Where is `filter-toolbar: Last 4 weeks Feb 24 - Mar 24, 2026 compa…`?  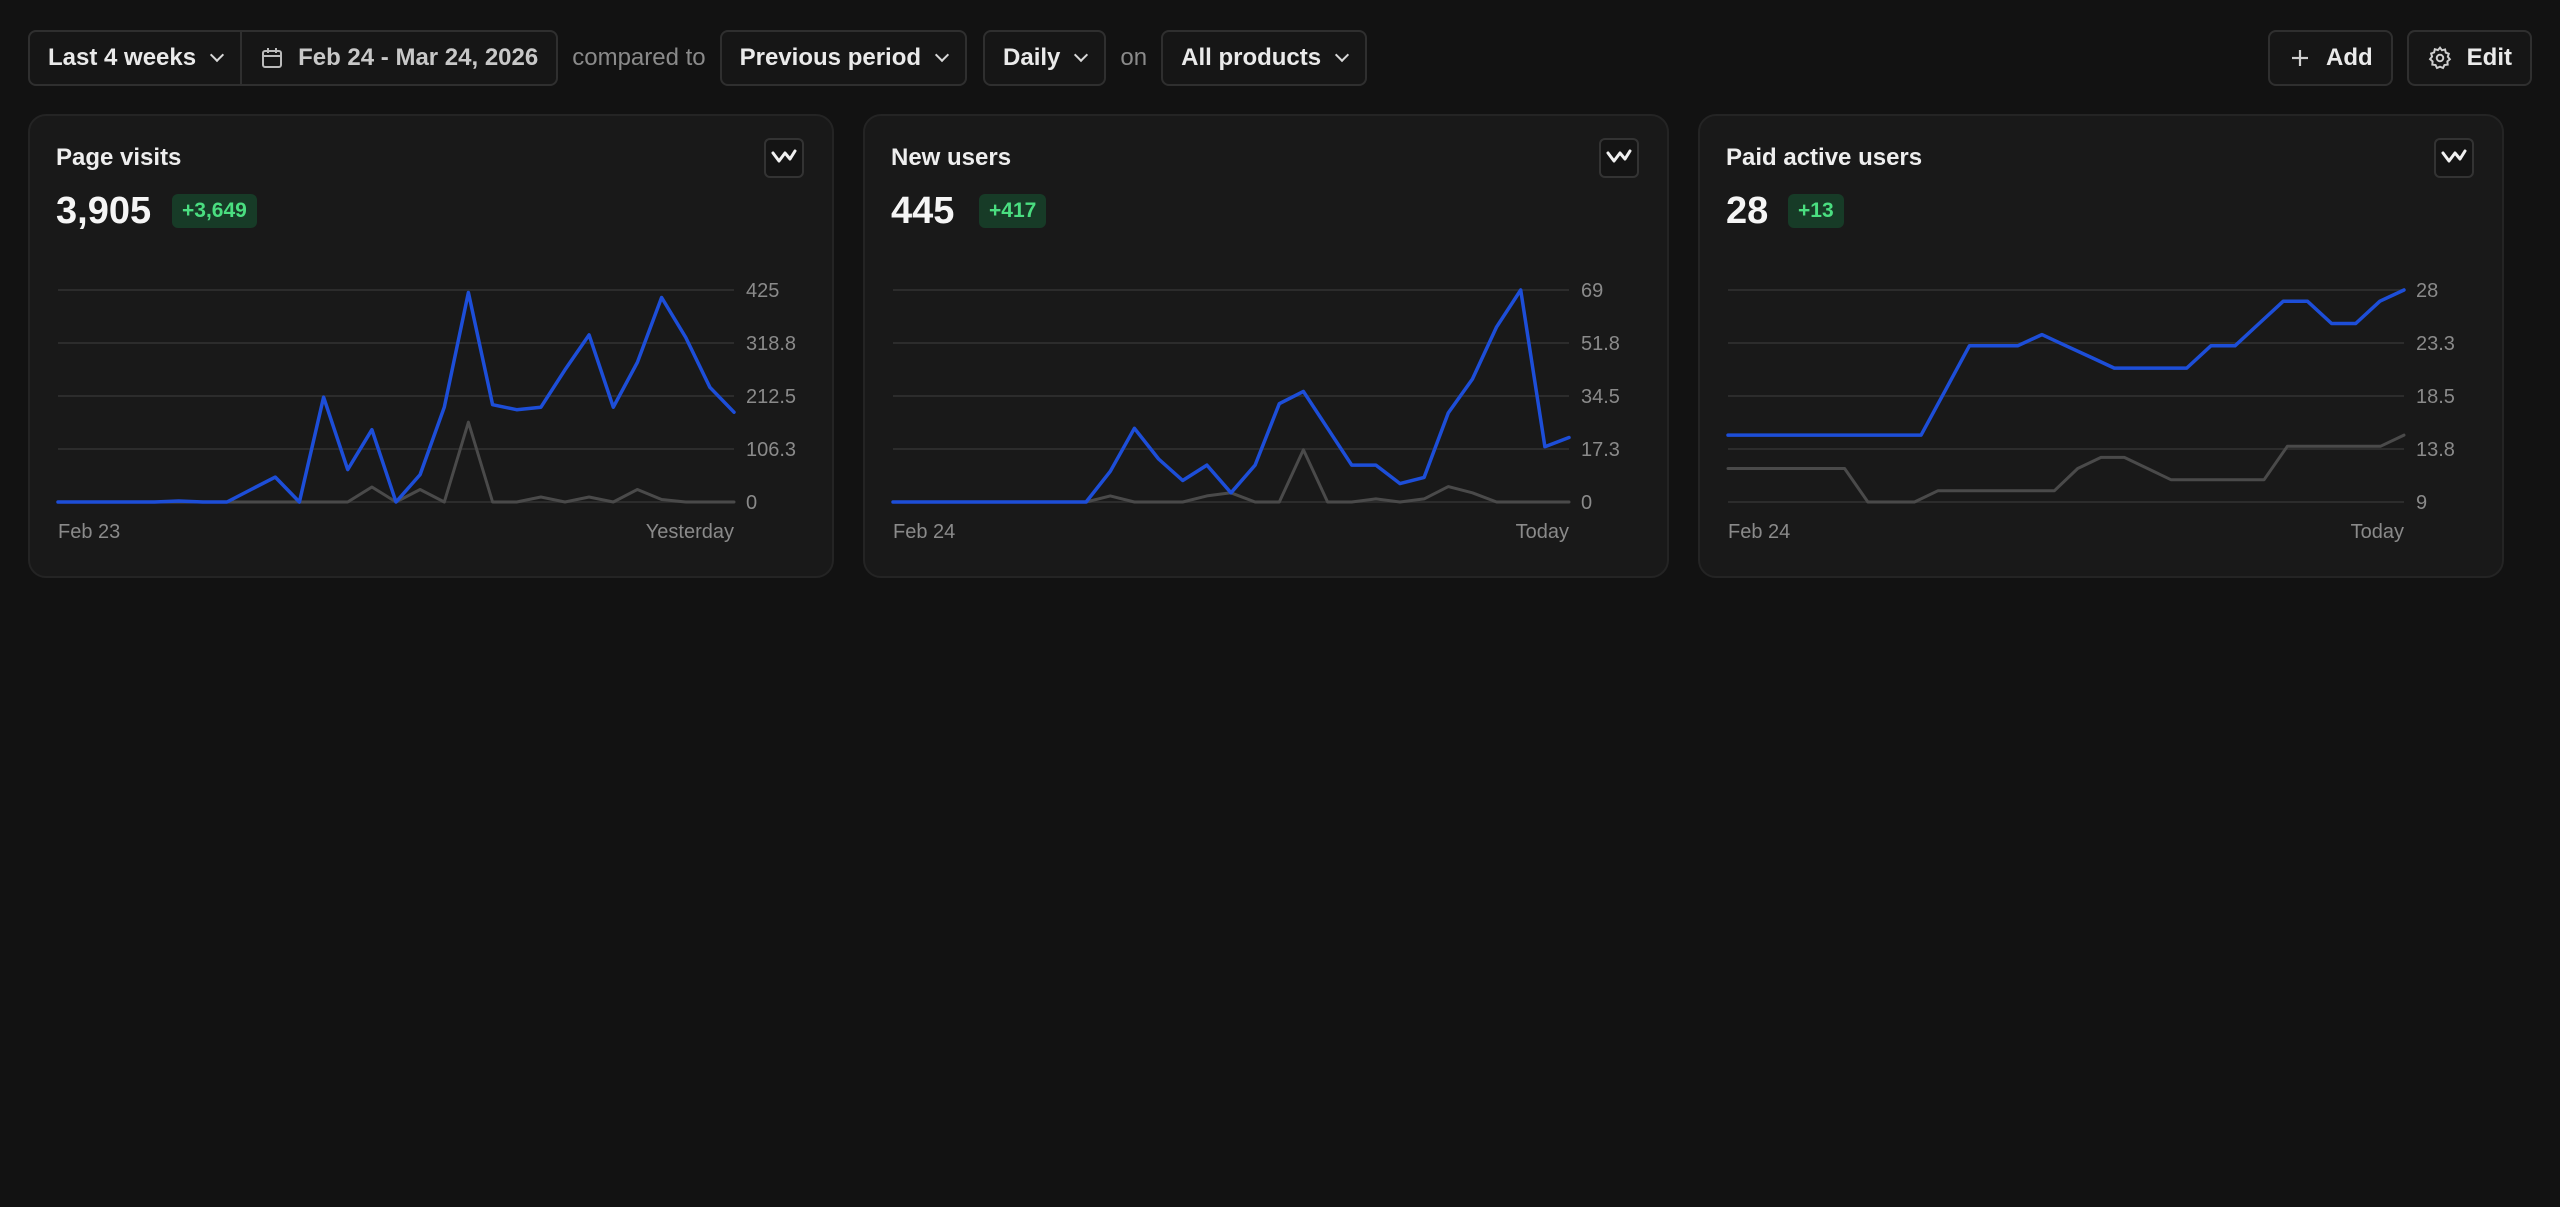
filter-toolbar: Last 4 weeks Feb 24 - Mar 24, 2026 compa… is located at coordinates (1280, 58).